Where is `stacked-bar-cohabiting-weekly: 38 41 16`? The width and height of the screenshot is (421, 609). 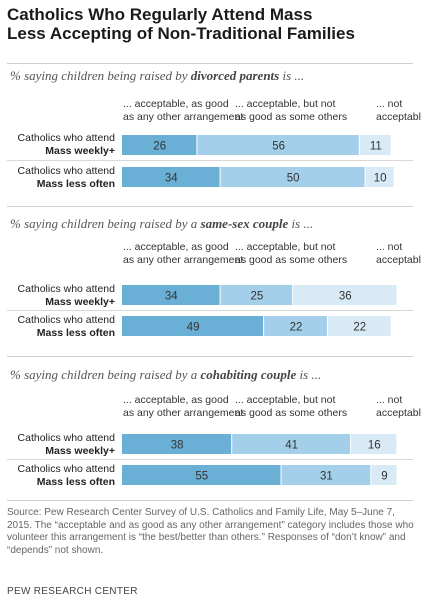 stacked-bar-cohabiting-weekly: 38 41 16 is located at coordinates (259, 444).